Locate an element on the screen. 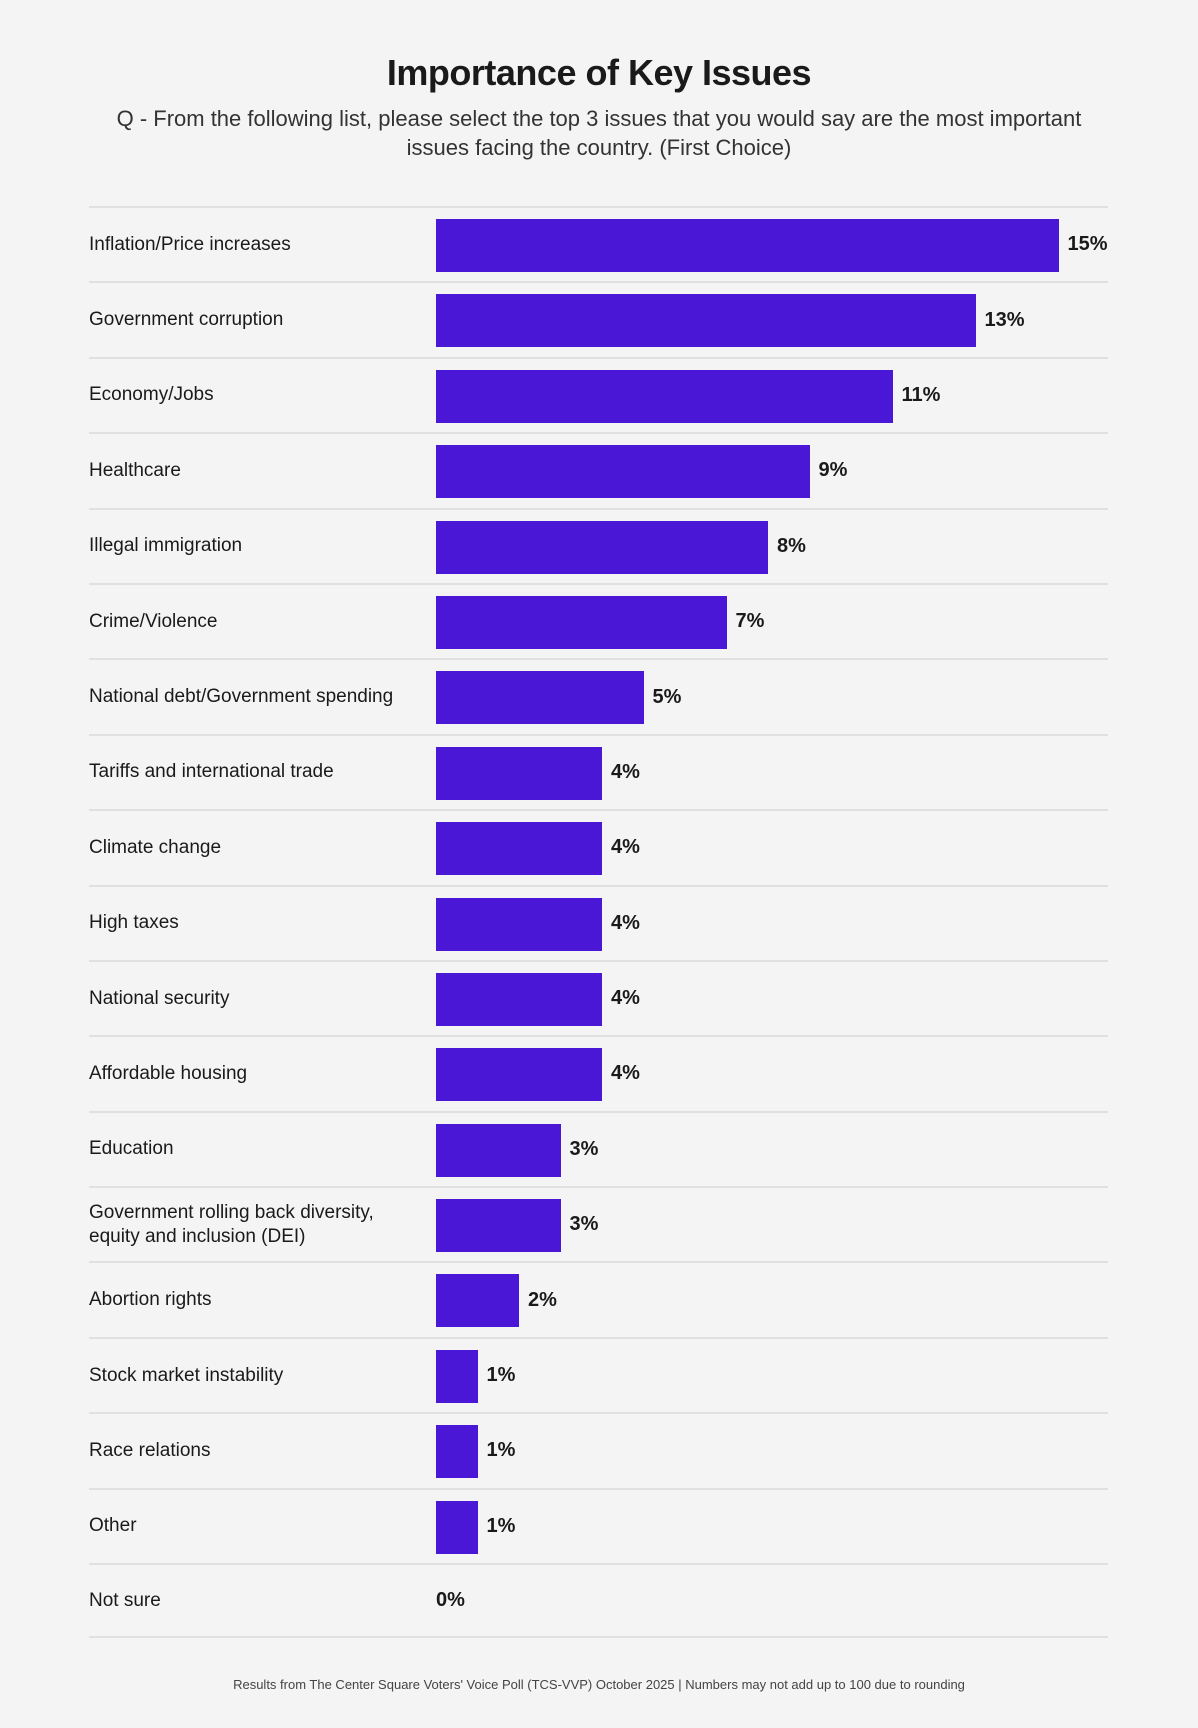  category-label: Not sure is located at coordinates (125, 1600).